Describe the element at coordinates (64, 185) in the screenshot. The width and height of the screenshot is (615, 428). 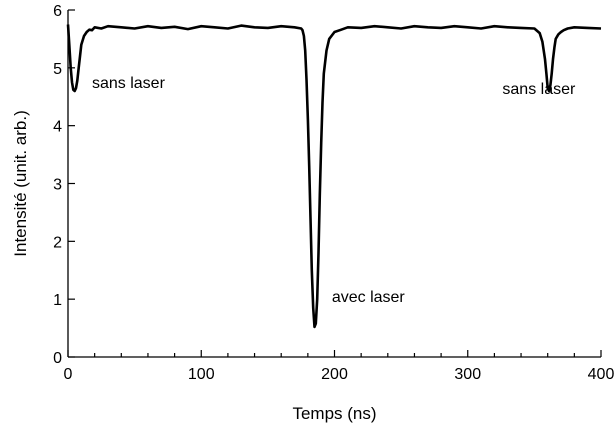
I see `y-ticks: 0 1 2 3 4 5 6` at that location.